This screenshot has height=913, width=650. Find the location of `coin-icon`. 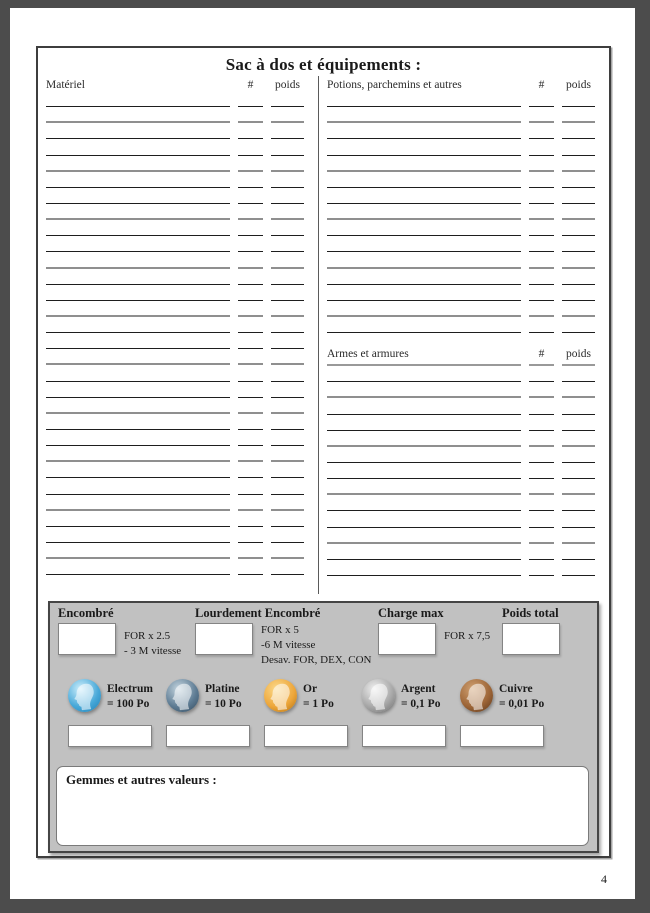

coin-icon is located at coordinates (378, 695).